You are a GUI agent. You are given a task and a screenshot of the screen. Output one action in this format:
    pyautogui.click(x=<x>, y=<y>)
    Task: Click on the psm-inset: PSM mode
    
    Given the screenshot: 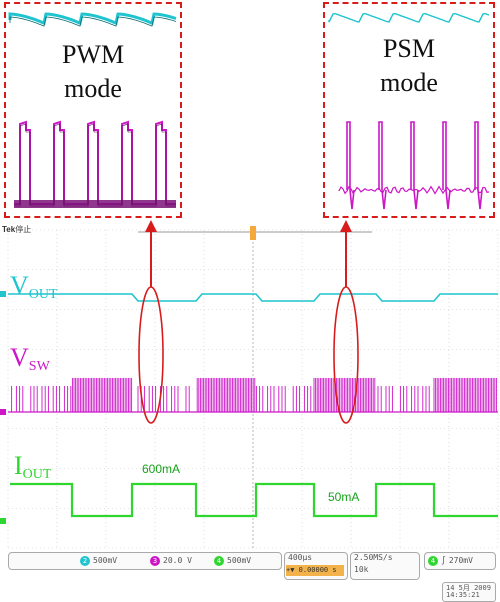 What is the action you would take?
    pyautogui.click(x=409, y=110)
    